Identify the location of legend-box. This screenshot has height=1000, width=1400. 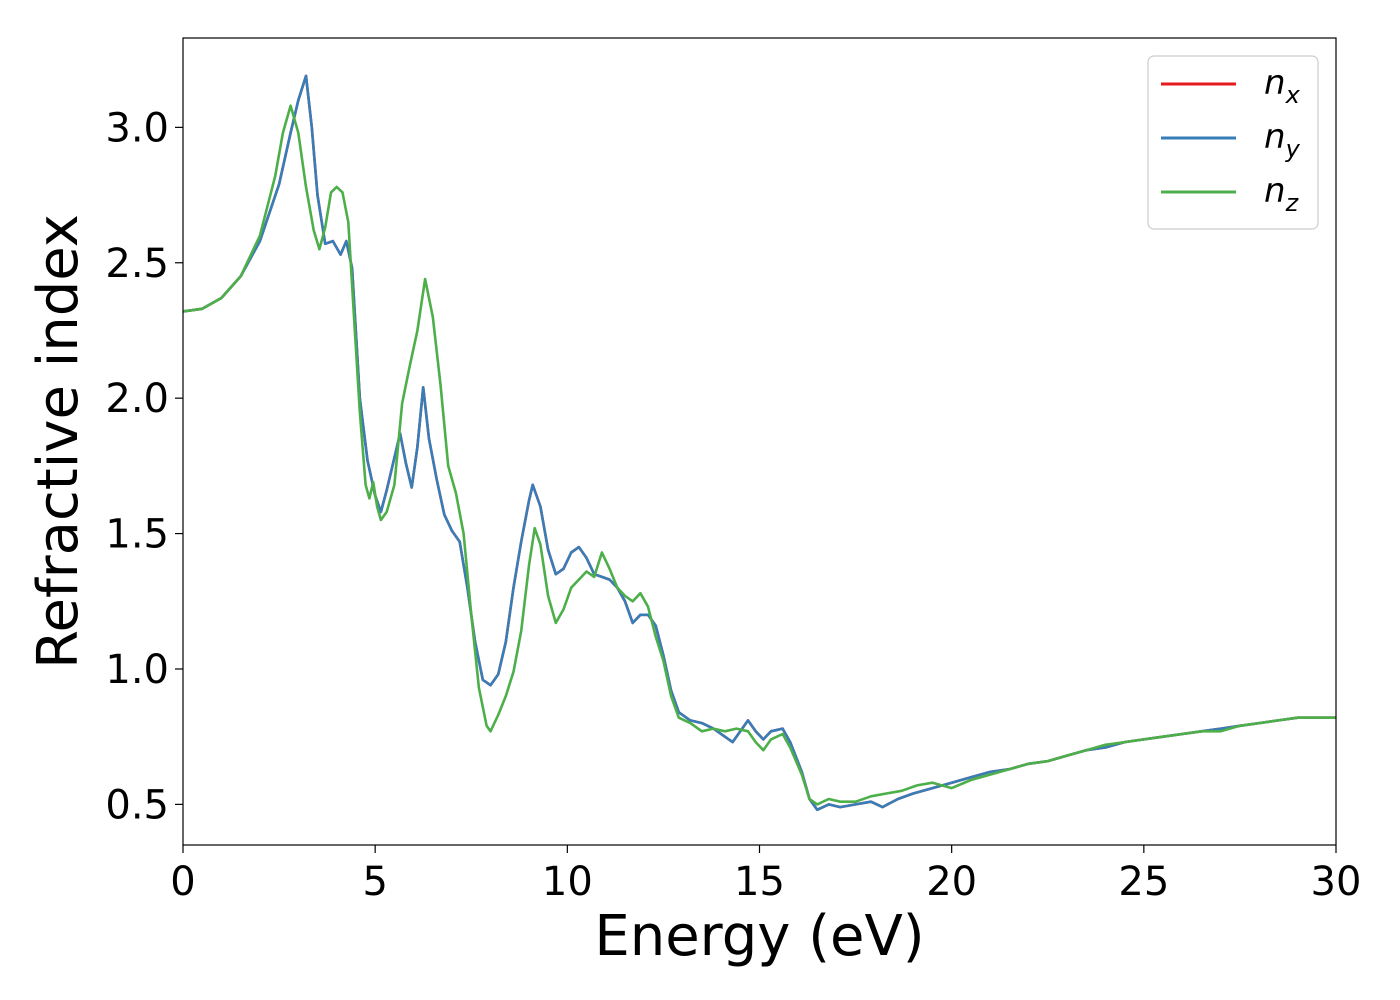
(1233, 142).